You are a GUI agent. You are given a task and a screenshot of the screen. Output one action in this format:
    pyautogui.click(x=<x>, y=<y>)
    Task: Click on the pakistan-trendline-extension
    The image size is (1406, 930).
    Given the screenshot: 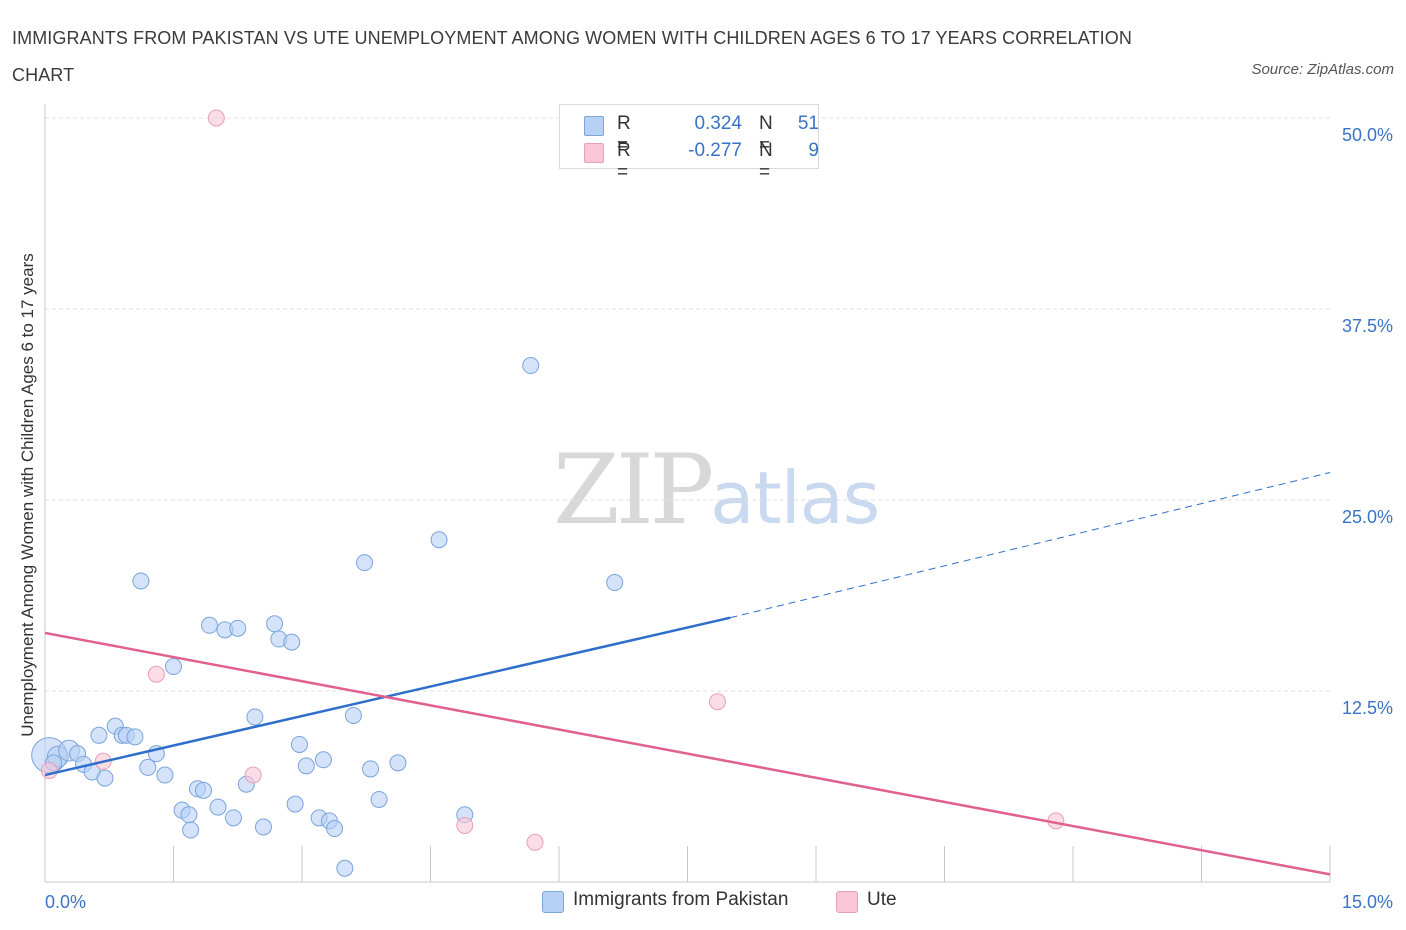 What is the action you would take?
    pyautogui.click(x=1030, y=545)
    